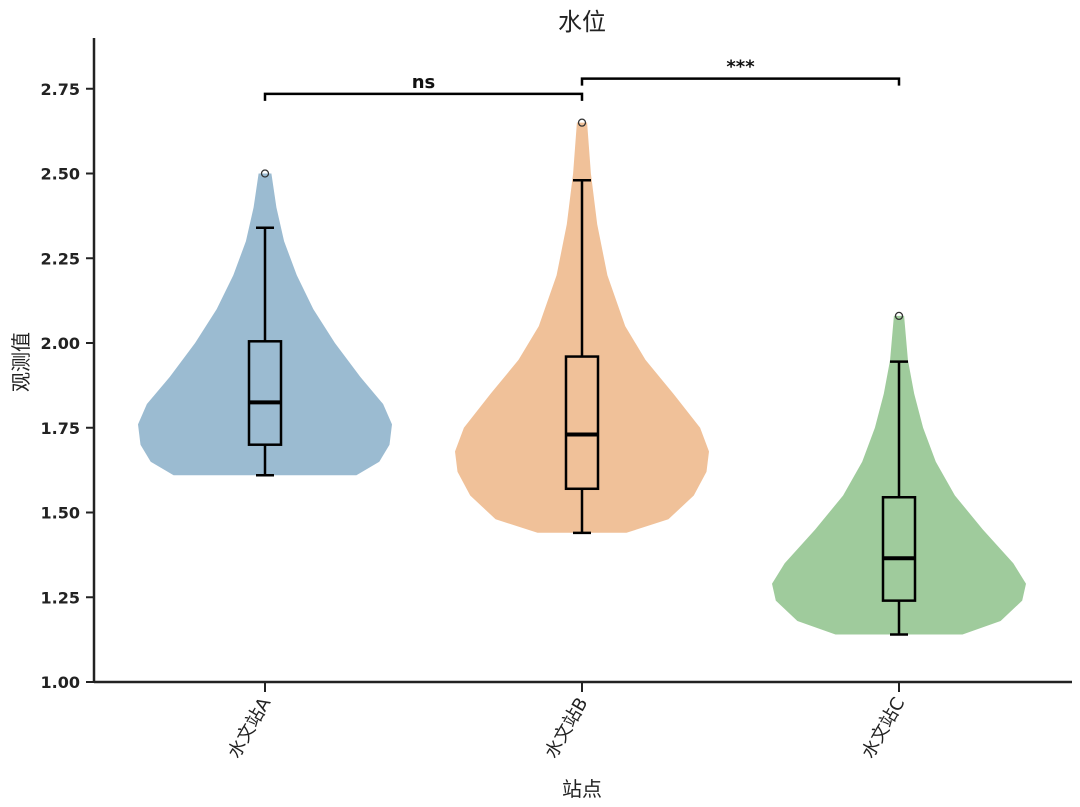 This screenshot has width=1080, height=807. I want to click on significance-layer: ns ***, so click(582, 79).